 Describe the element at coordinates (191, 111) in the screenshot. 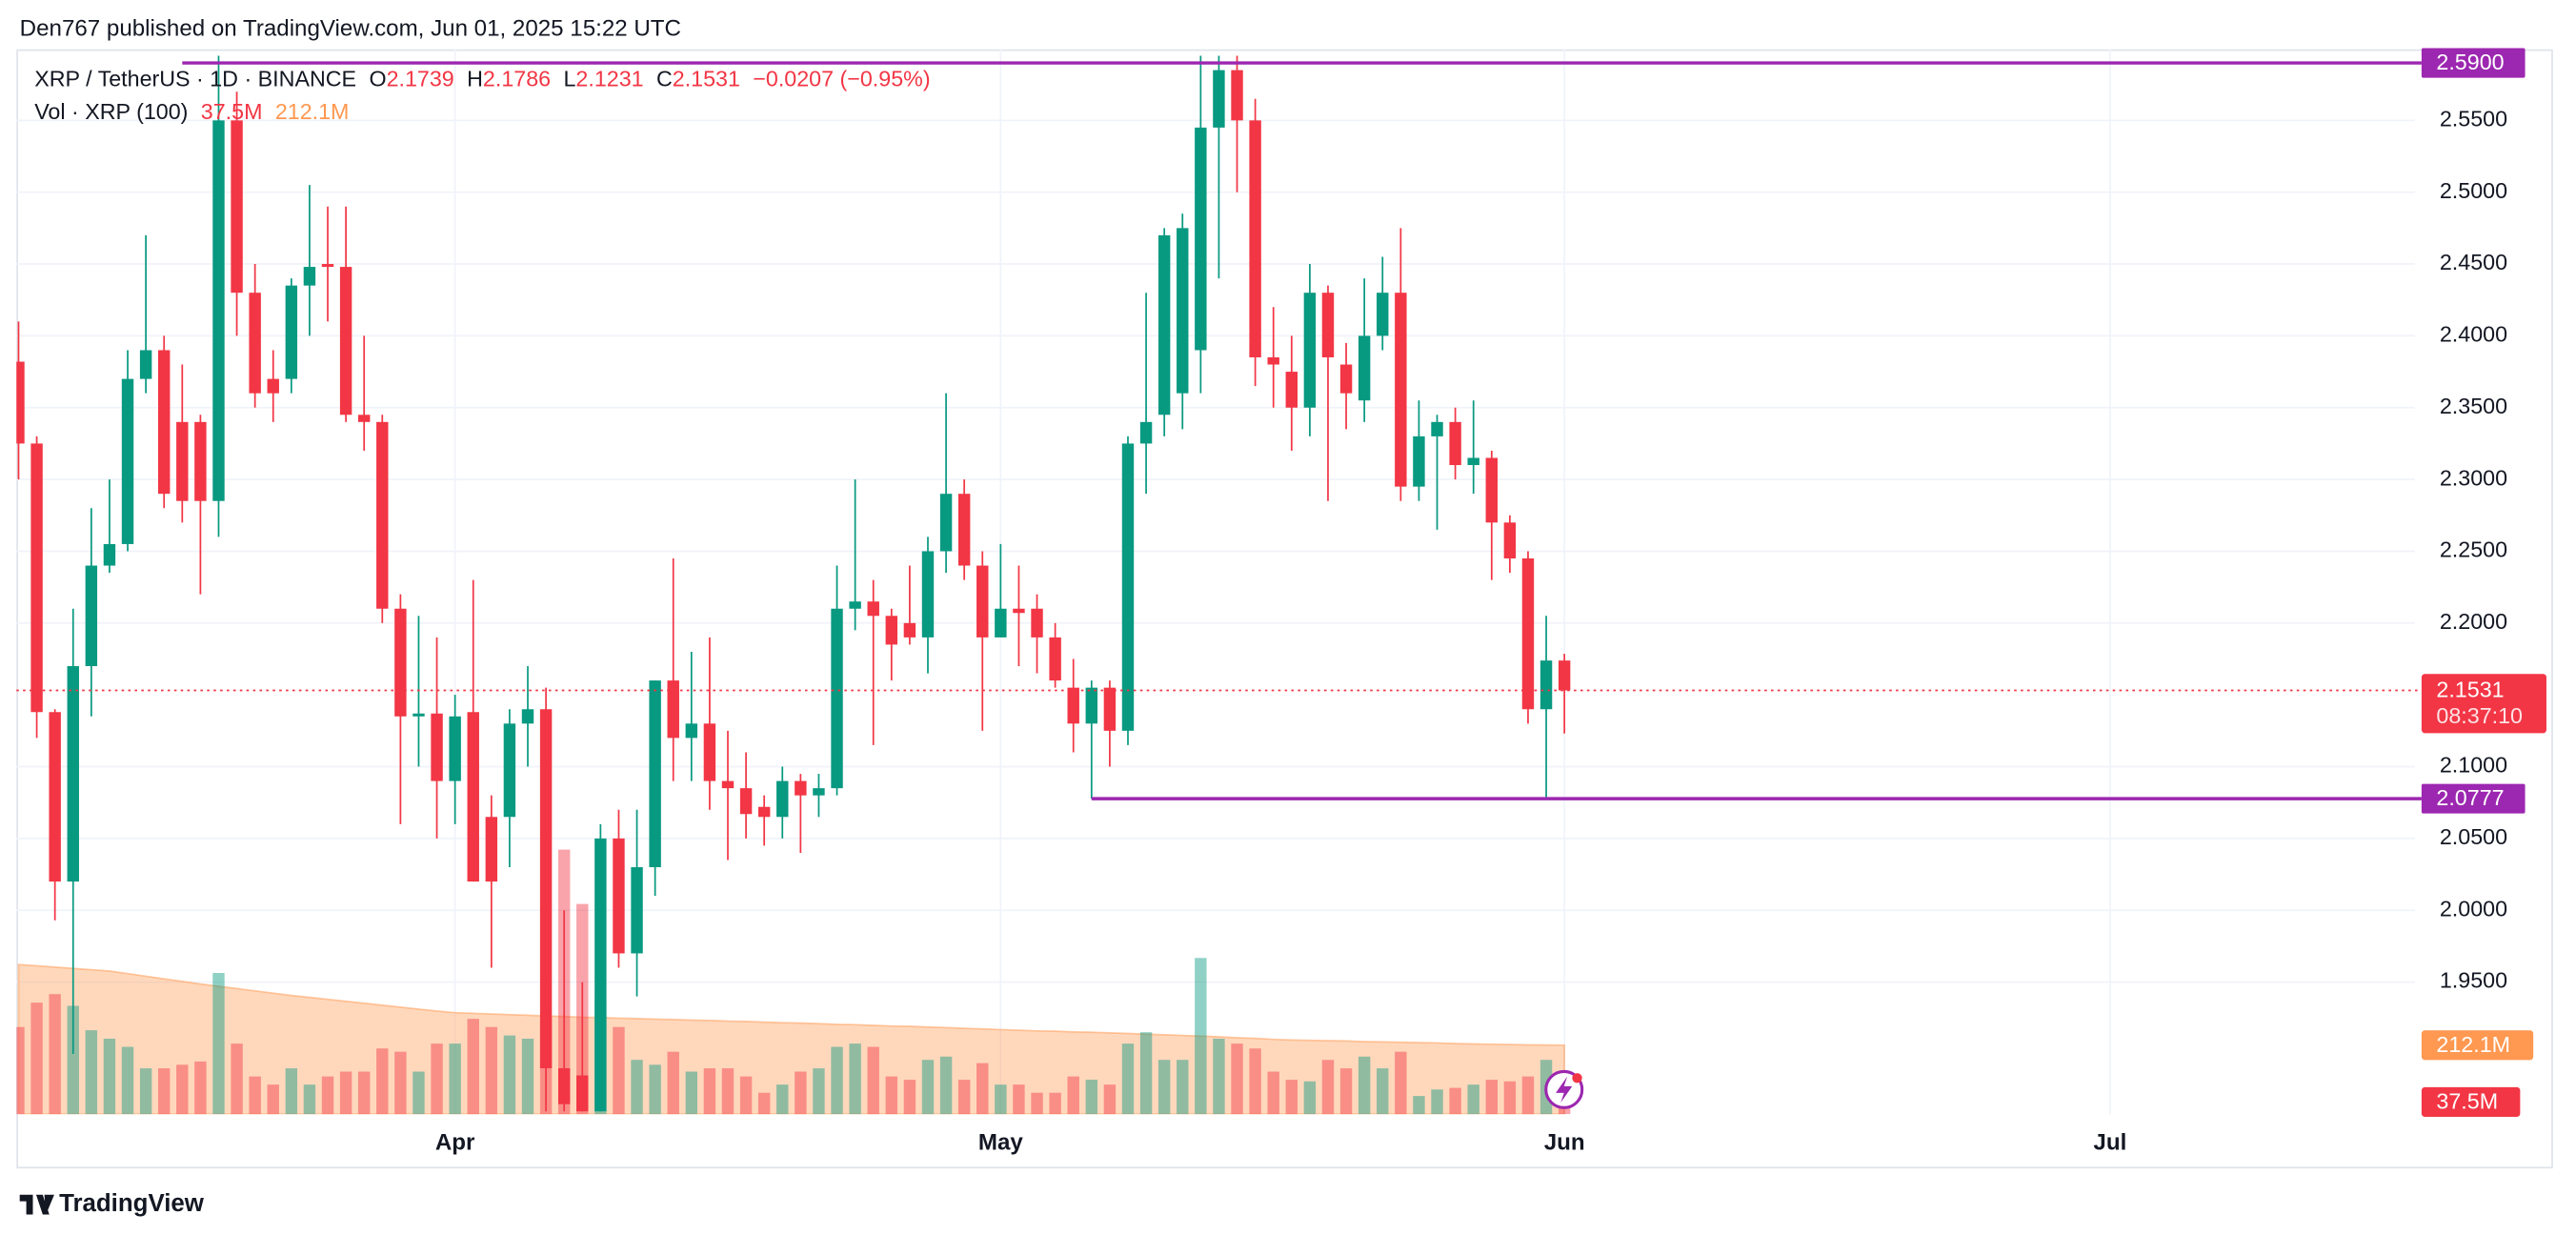

I see `legend-volume: Vol · XRP (100) 37.5M 212.1M` at that location.